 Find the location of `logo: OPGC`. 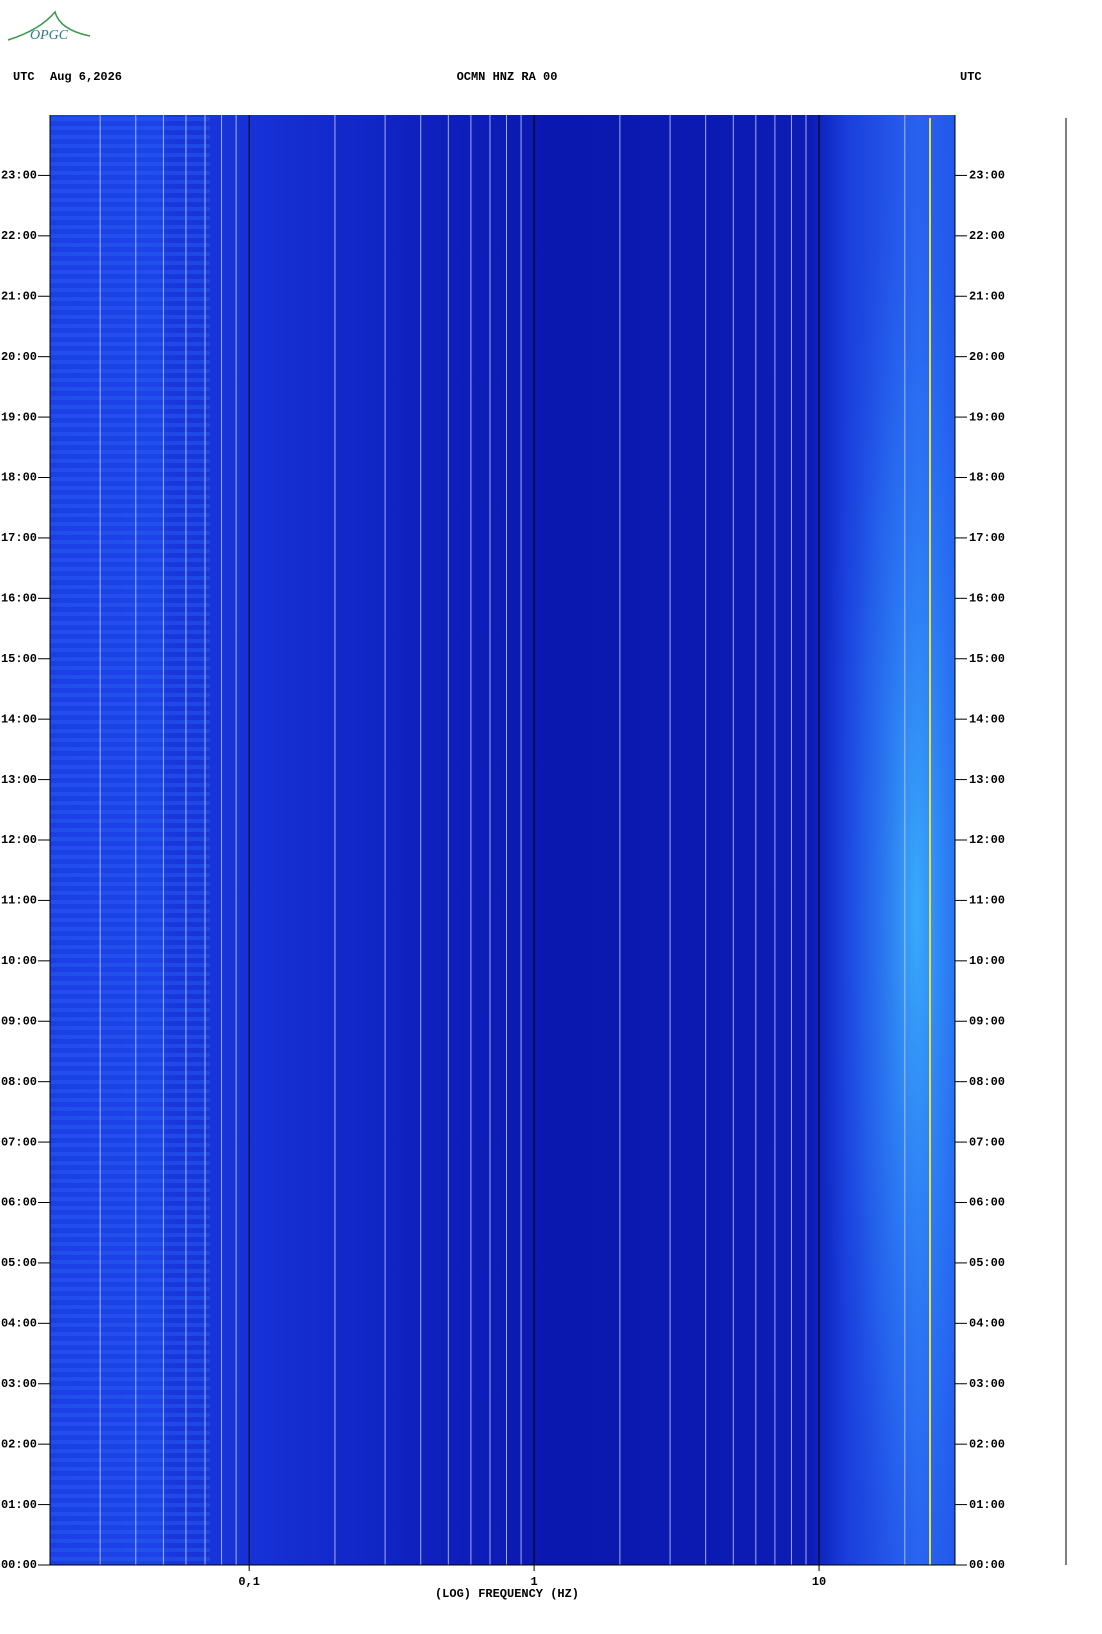

logo: OPGC is located at coordinates (49, 26).